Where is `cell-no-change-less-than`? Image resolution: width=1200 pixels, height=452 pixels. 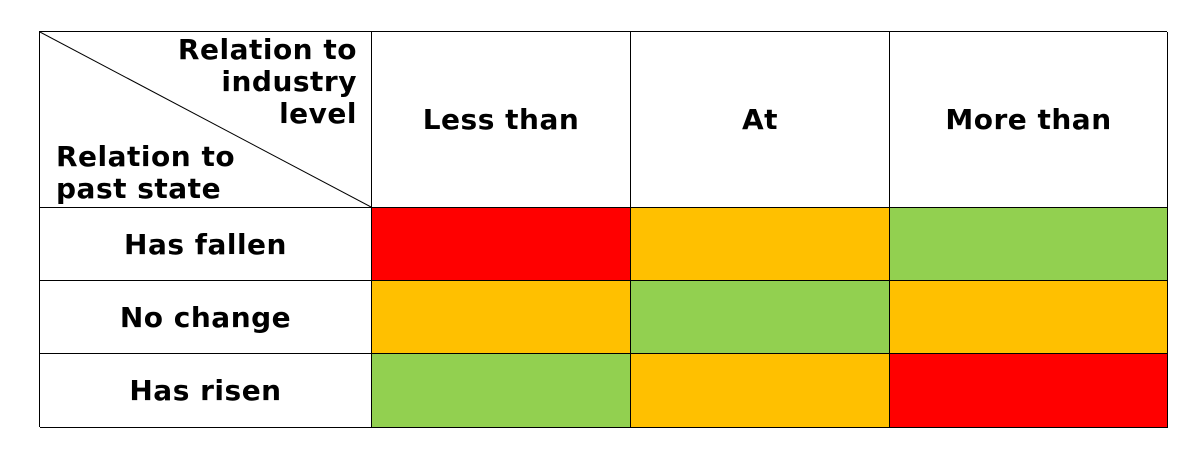
cell-no-change-less-than is located at coordinates (501, 317).